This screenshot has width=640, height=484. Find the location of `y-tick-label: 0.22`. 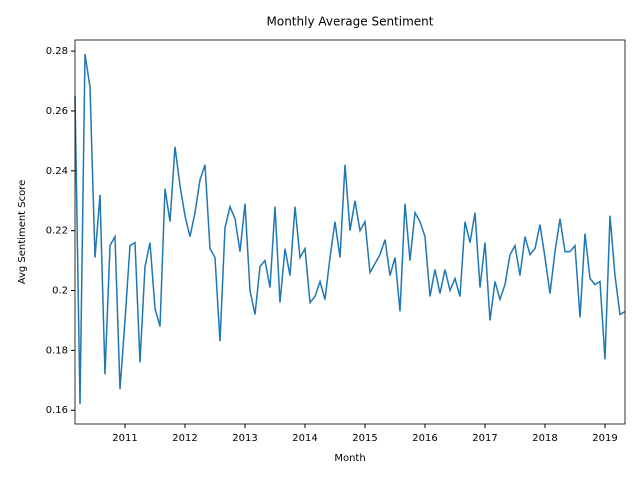

y-tick-label: 0.22 is located at coordinates (57, 231).